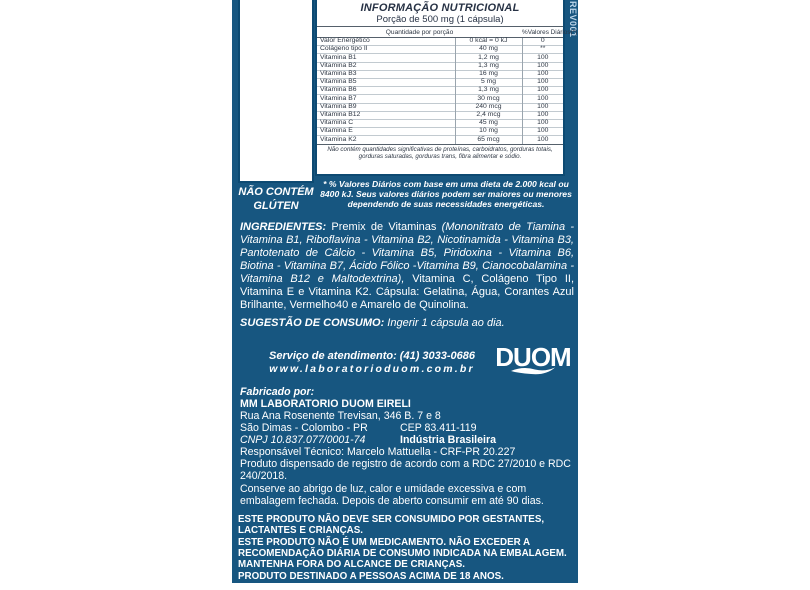 This screenshot has height=590, width=810. Describe the element at coordinates (283, 227) in the screenshot. I see `ingredients-label: INGREDIENTES:` at that location.